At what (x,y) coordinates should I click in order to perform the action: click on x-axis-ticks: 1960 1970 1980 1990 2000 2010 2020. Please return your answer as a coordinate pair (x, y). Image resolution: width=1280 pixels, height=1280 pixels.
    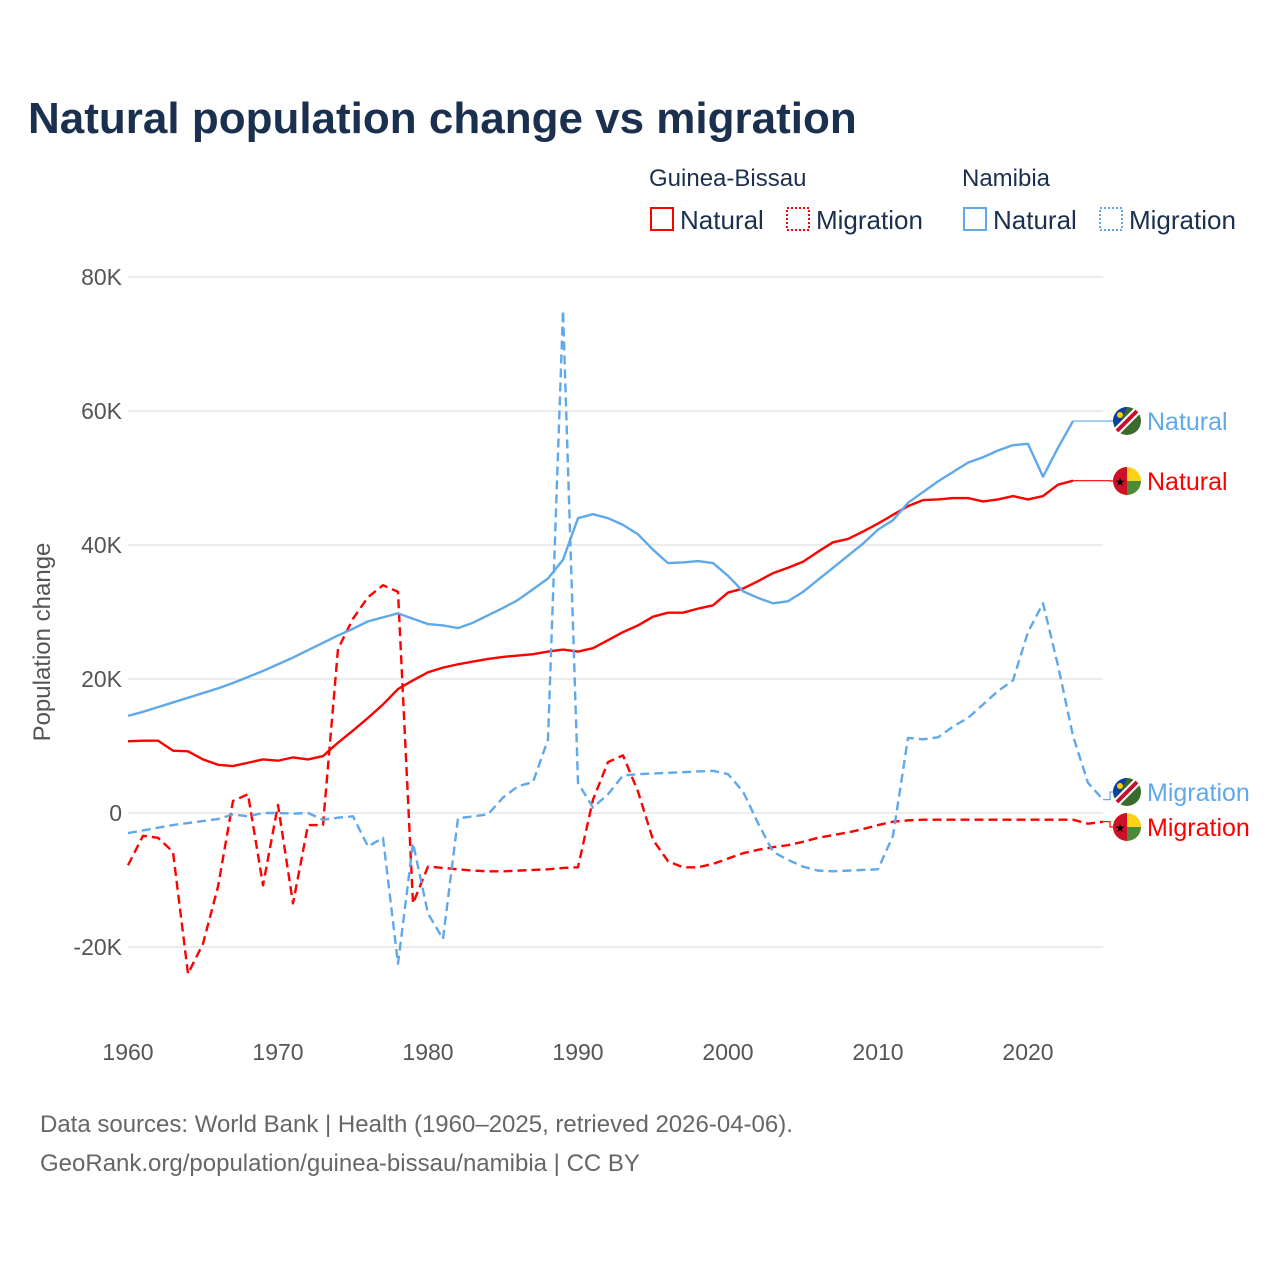
    Looking at the image, I should click on (577, 1052).